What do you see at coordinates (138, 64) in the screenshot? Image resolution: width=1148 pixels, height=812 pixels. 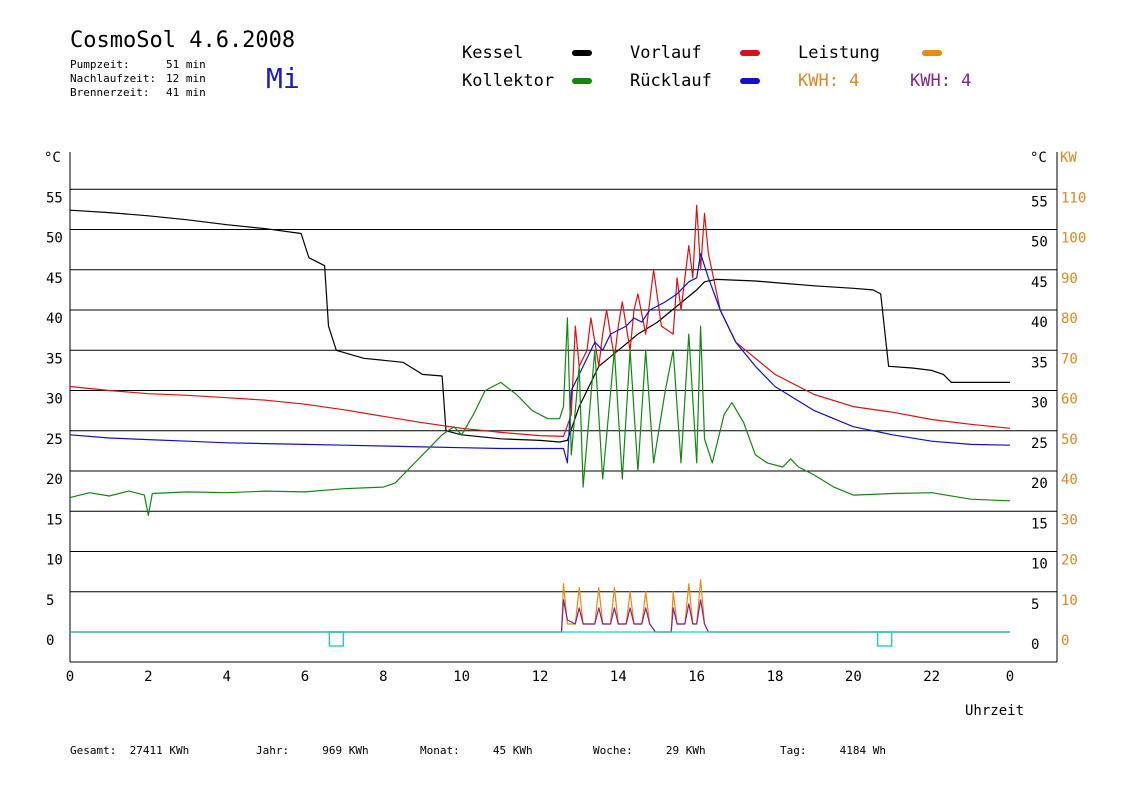 I see `stat-pumpzeit: Pumpzeit: 51 min` at bounding box center [138, 64].